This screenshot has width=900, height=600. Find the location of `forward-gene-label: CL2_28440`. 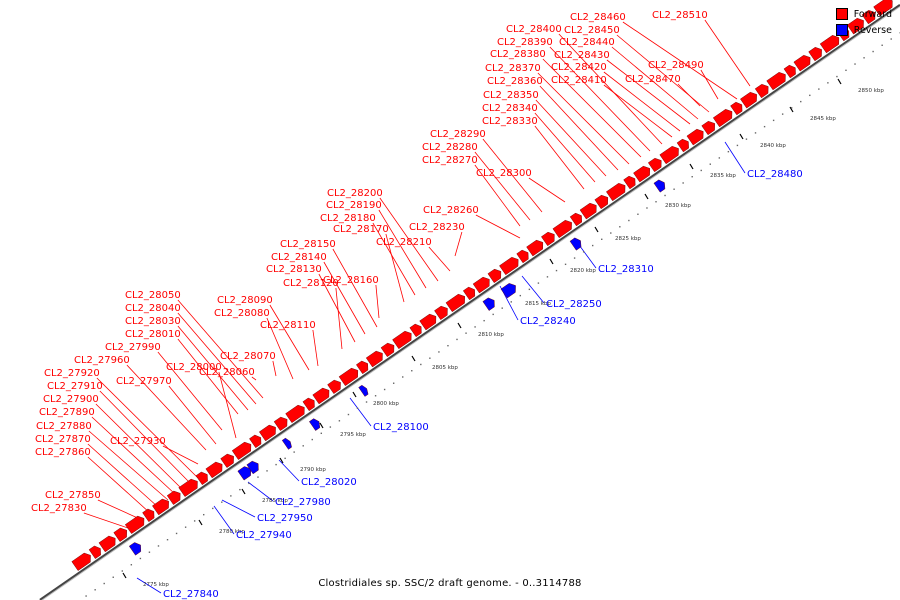

forward-gene-label: CL2_28440 is located at coordinates (587, 42).